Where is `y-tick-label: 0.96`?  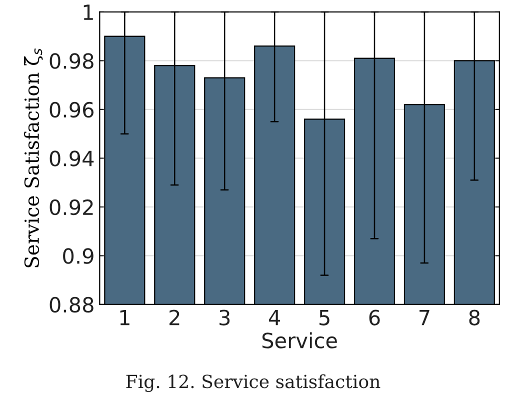 y-tick-label: 0.96 is located at coordinates (72, 110).